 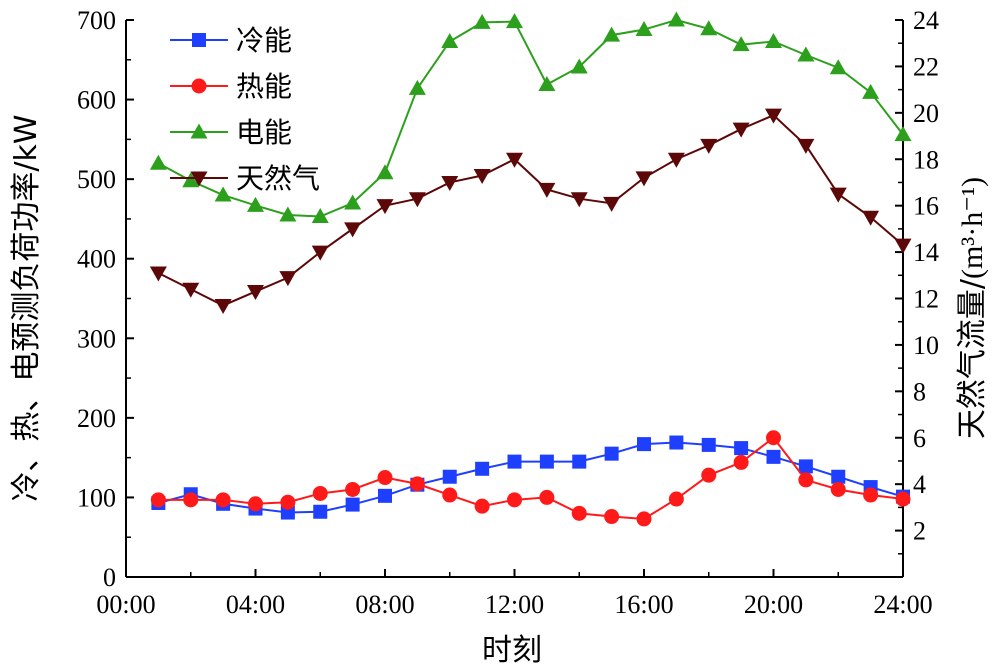 I want to click on y-right-tick-label: 4, so click(x=919, y=484).